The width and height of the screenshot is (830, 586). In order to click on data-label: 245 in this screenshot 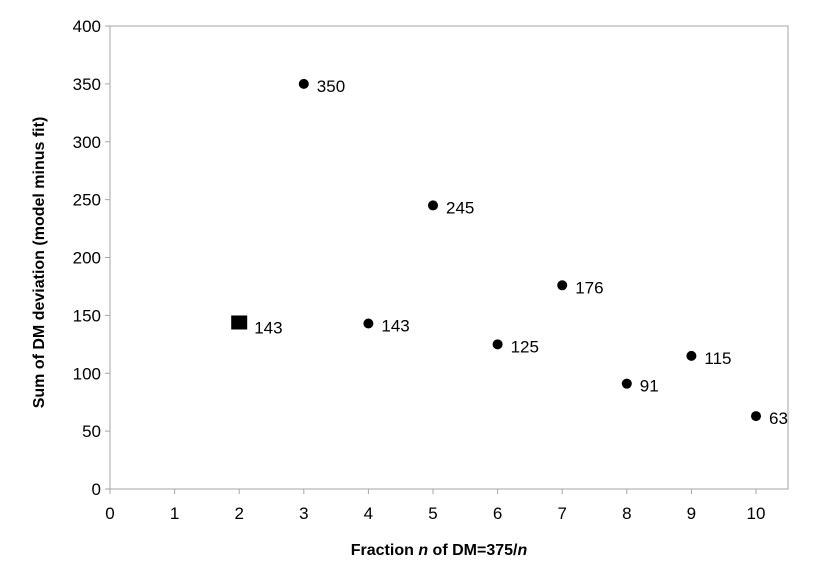, I will do `click(460, 207)`.